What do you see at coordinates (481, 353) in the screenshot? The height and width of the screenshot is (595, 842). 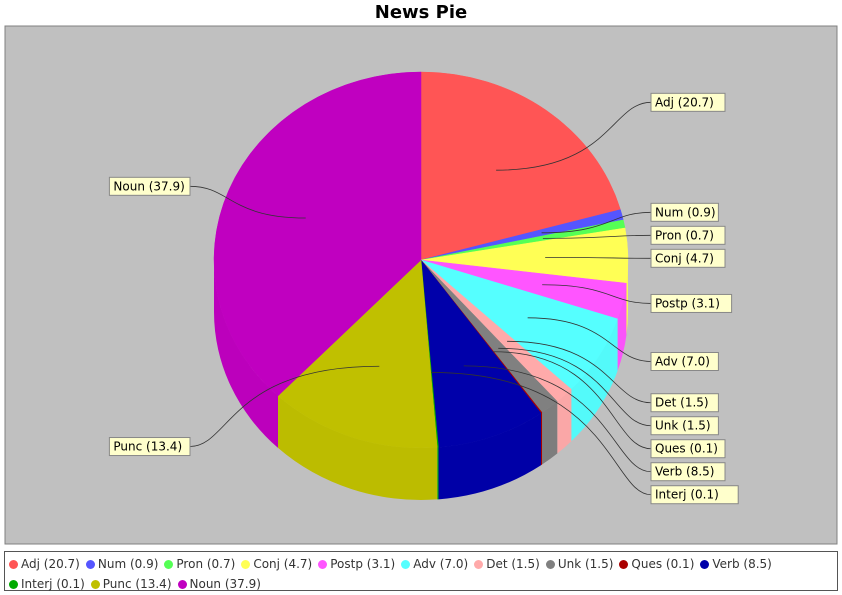 I see `pie-slice-verb` at bounding box center [481, 353].